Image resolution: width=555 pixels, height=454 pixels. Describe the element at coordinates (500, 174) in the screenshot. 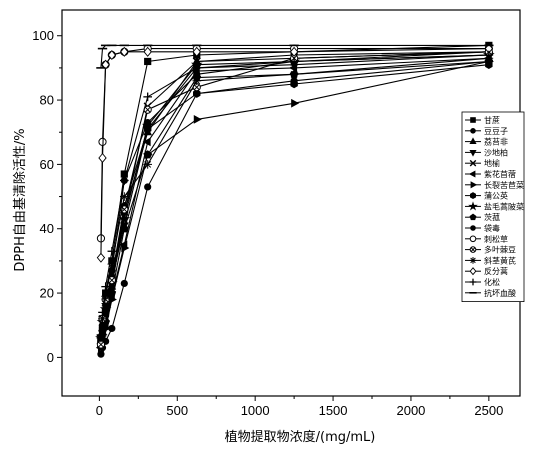

I see `legend-label: 紫花苜蓿` at that location.